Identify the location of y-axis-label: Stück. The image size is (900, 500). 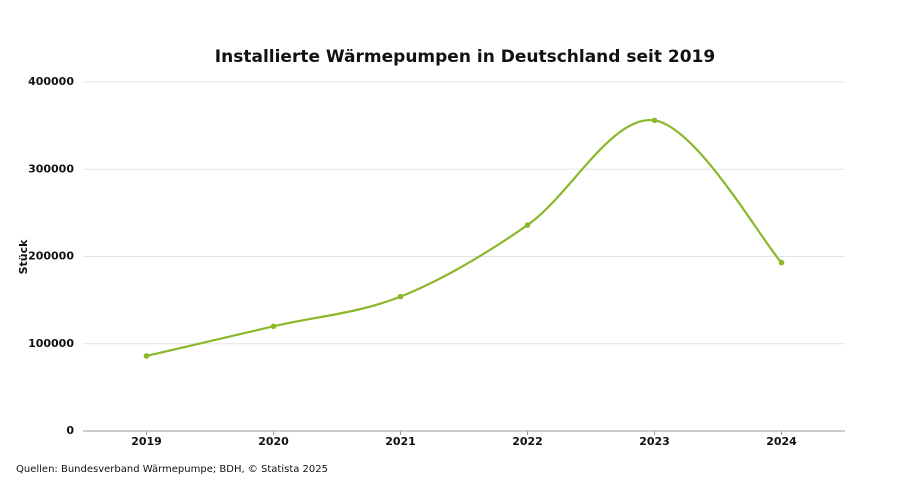
(23, 257).